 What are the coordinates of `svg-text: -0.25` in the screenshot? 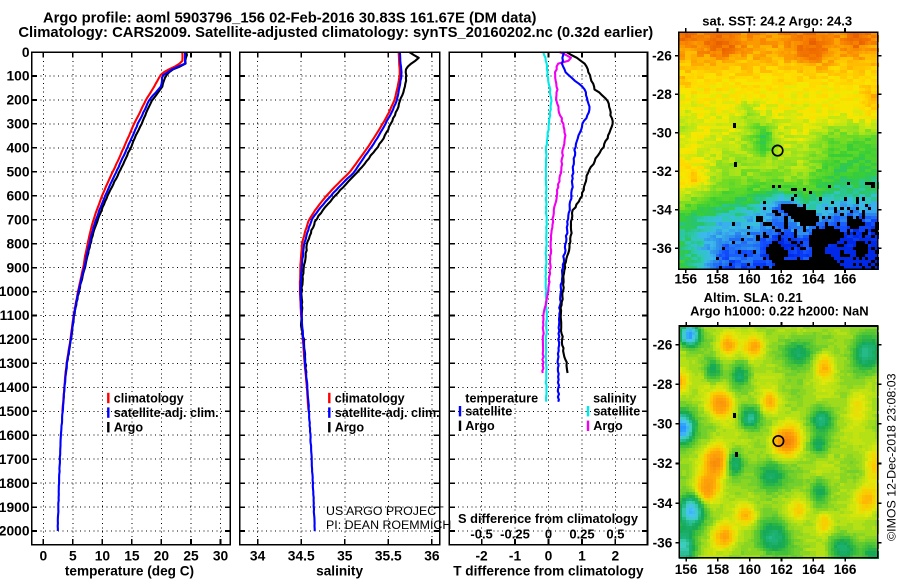 It's located at (515, 533).